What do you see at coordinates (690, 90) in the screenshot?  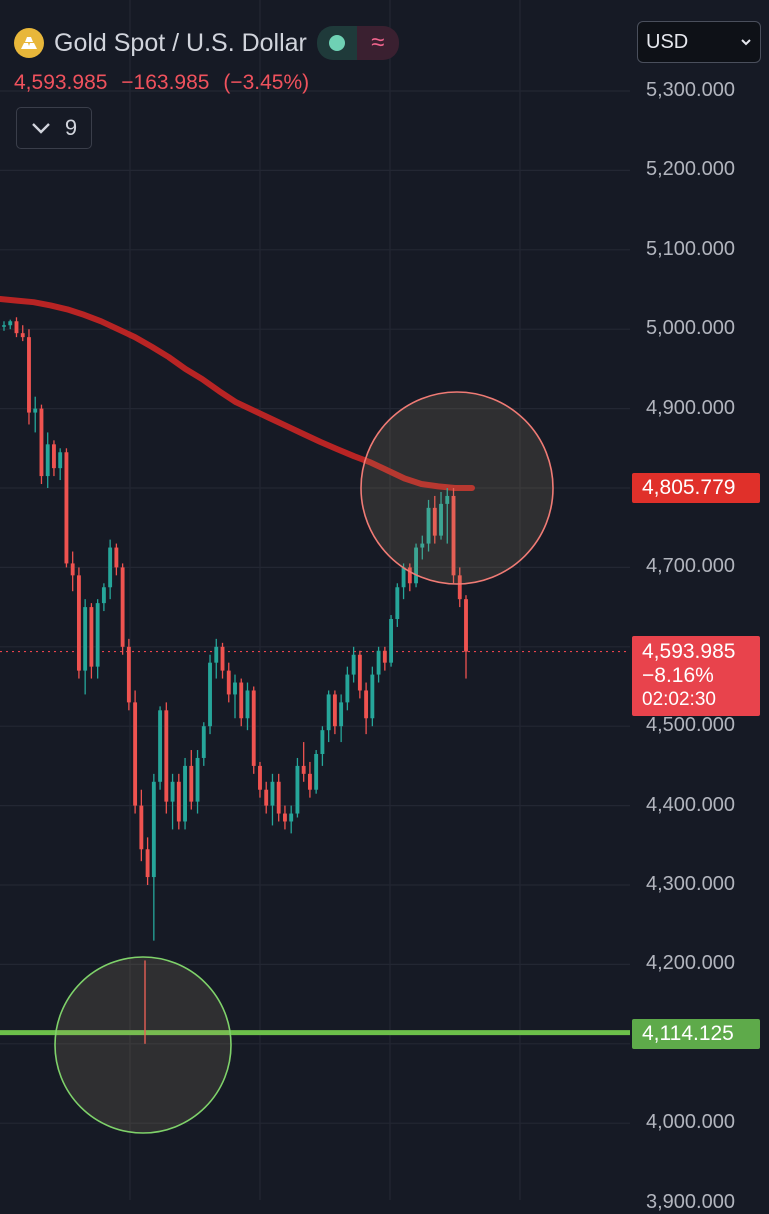 I see `y-axis-tick-label: 5,300.000` at bounding box center [690, 90].